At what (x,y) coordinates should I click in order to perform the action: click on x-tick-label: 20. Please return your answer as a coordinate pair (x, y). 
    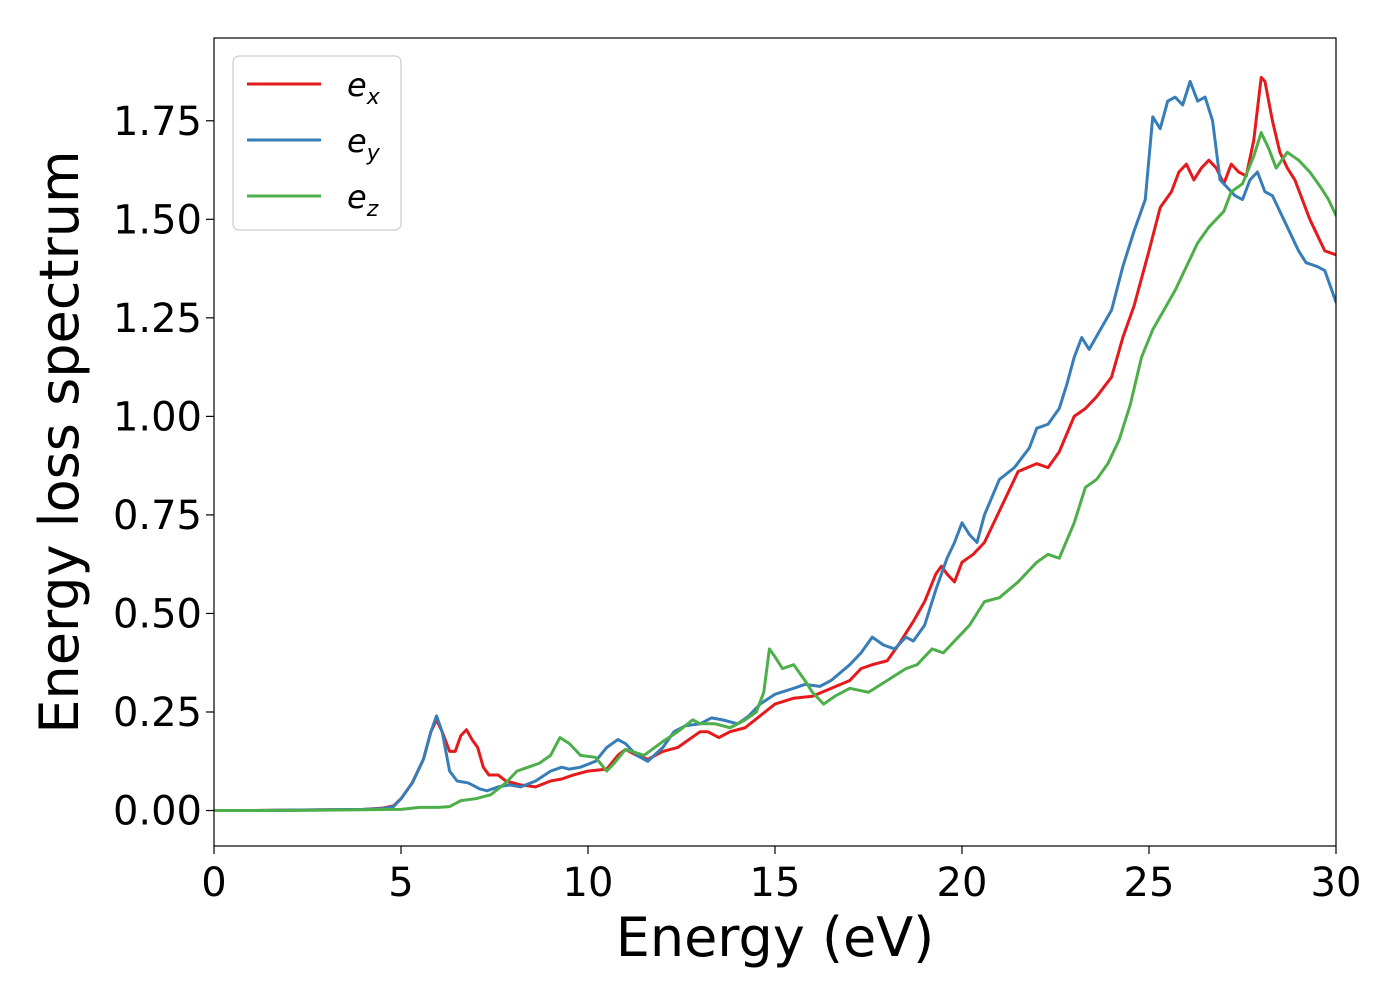
    Looking at the image, I should click on (962, 883).